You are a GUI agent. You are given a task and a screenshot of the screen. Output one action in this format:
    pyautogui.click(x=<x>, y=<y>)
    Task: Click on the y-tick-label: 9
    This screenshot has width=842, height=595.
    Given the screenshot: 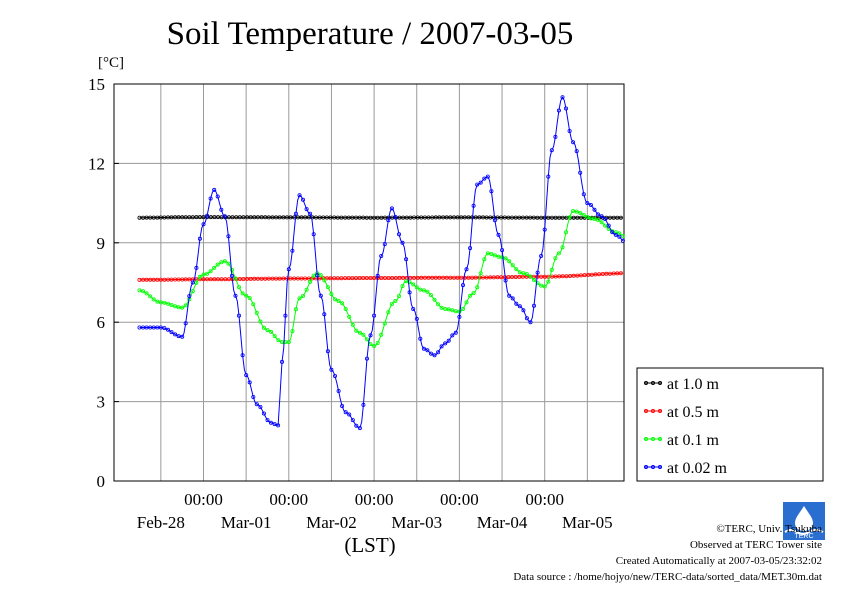 What is the action you would take?
    pyautogui.click(x=101, y=243)
    